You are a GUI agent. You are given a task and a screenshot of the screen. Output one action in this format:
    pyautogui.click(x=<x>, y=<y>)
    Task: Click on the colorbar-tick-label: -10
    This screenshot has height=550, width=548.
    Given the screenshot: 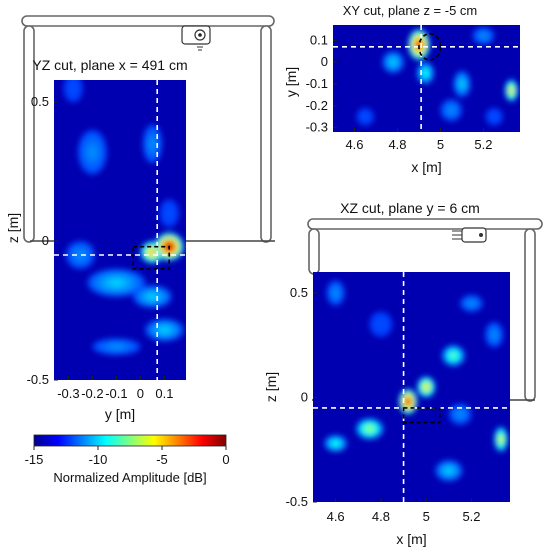 What is the action you would take?
    pyautogui.click(x=98, y=459)
    